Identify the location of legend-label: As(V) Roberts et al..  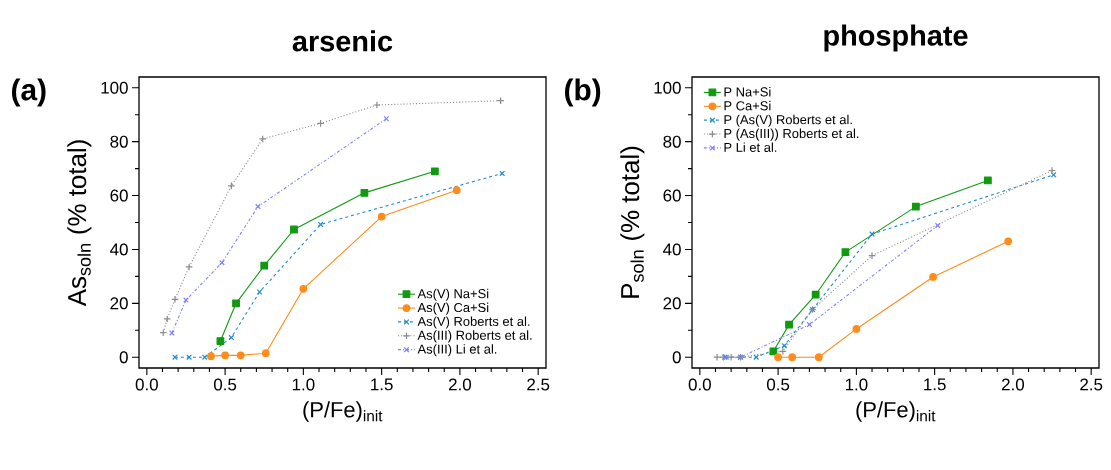
(473, 322).